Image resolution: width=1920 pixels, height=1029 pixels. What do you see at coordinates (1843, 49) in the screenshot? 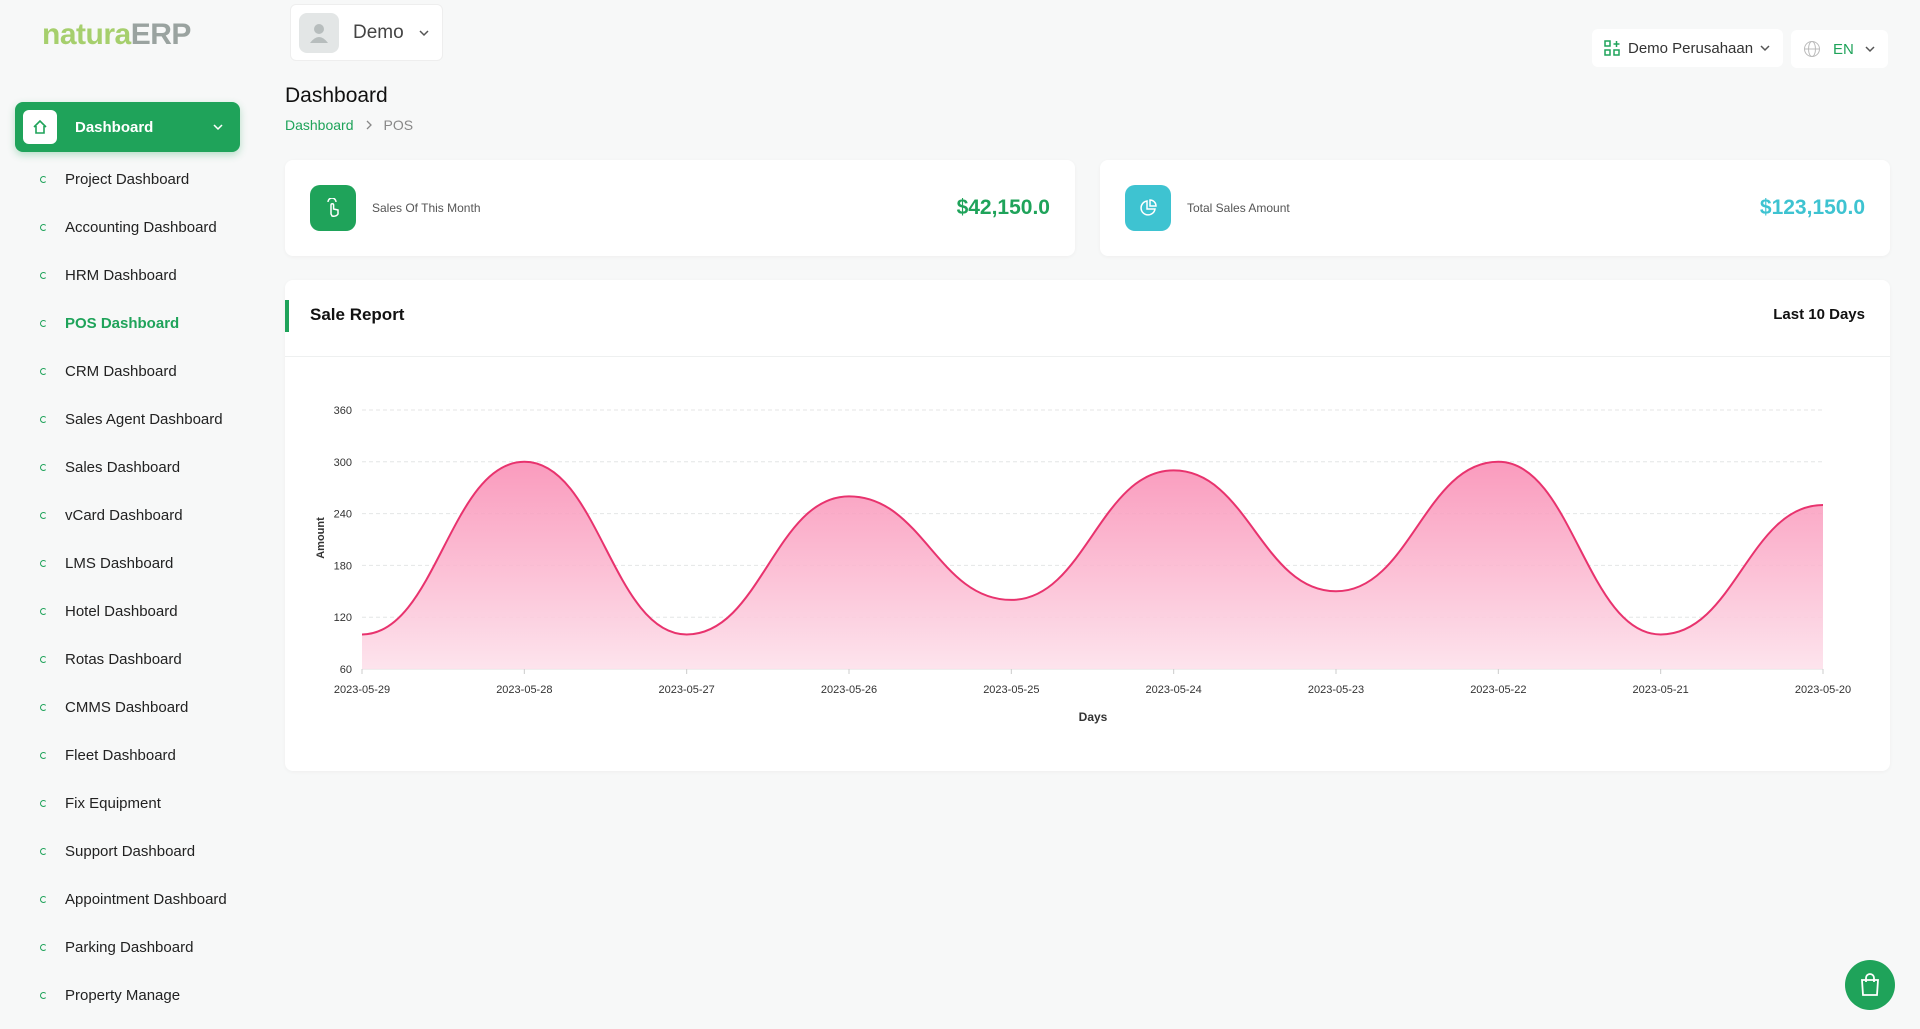
I see `language: EN` at bounding box center [1843, 49].